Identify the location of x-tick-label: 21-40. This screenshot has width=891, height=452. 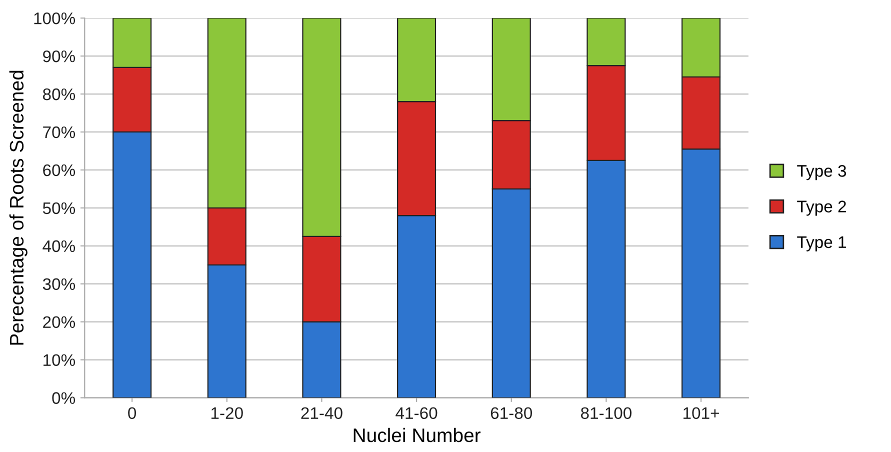
(321, 413).